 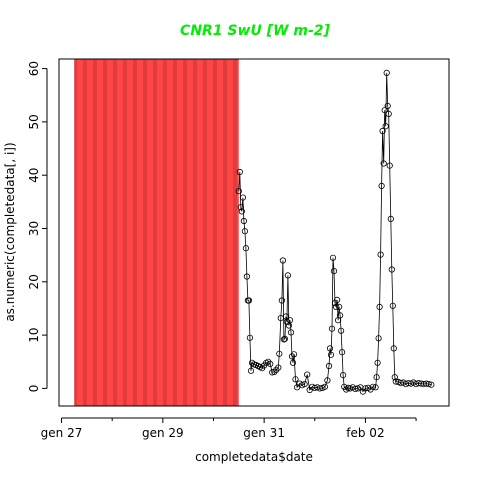 What do you see at coordinates (34, 389) in the screenshot?
I see `y-tick-label: 0` at bounding box center [34, 389].